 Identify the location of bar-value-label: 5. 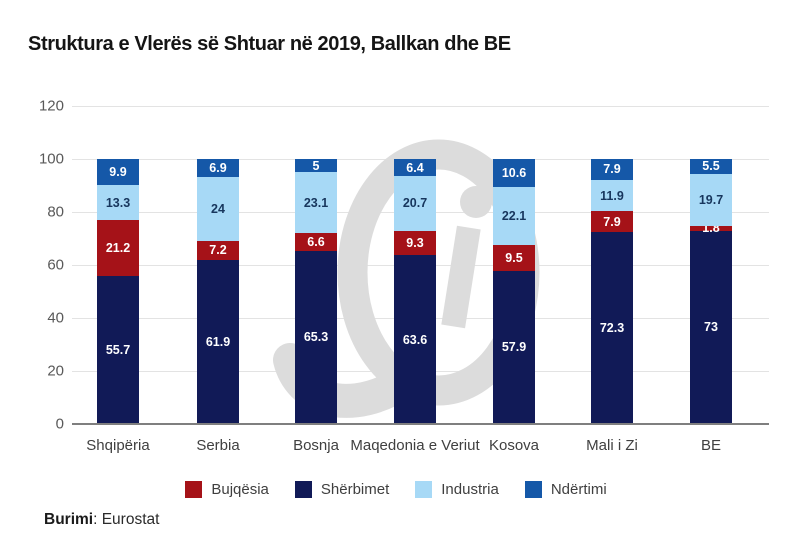
(316, 165).